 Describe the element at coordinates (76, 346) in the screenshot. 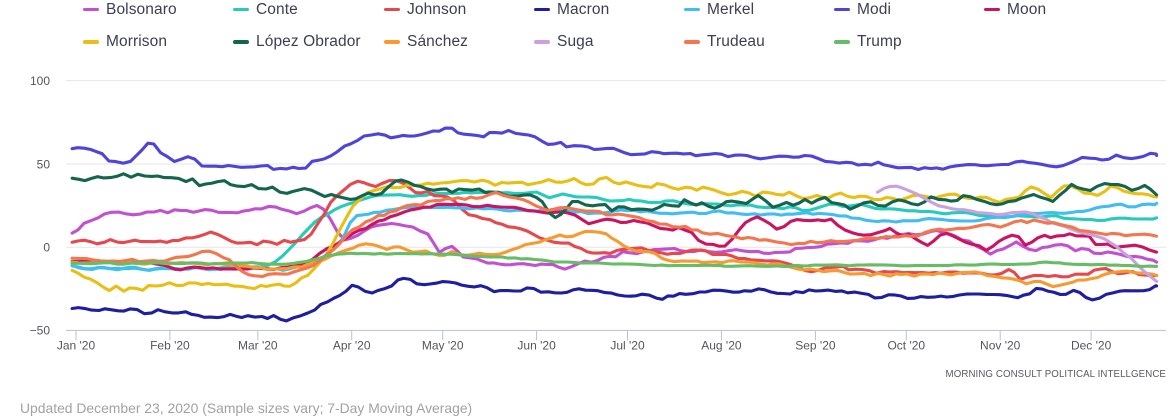

I see `svg-text: Jan '20` at that location.